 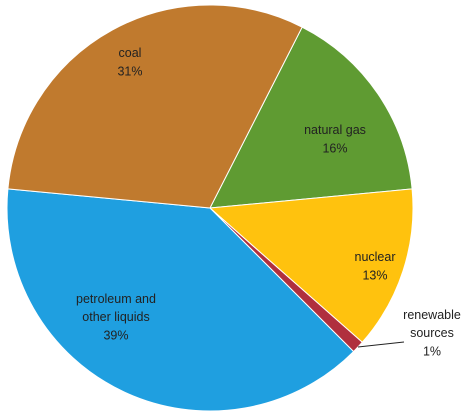 I want to click on slice-label: nuclear, so click(x=375, y=257).